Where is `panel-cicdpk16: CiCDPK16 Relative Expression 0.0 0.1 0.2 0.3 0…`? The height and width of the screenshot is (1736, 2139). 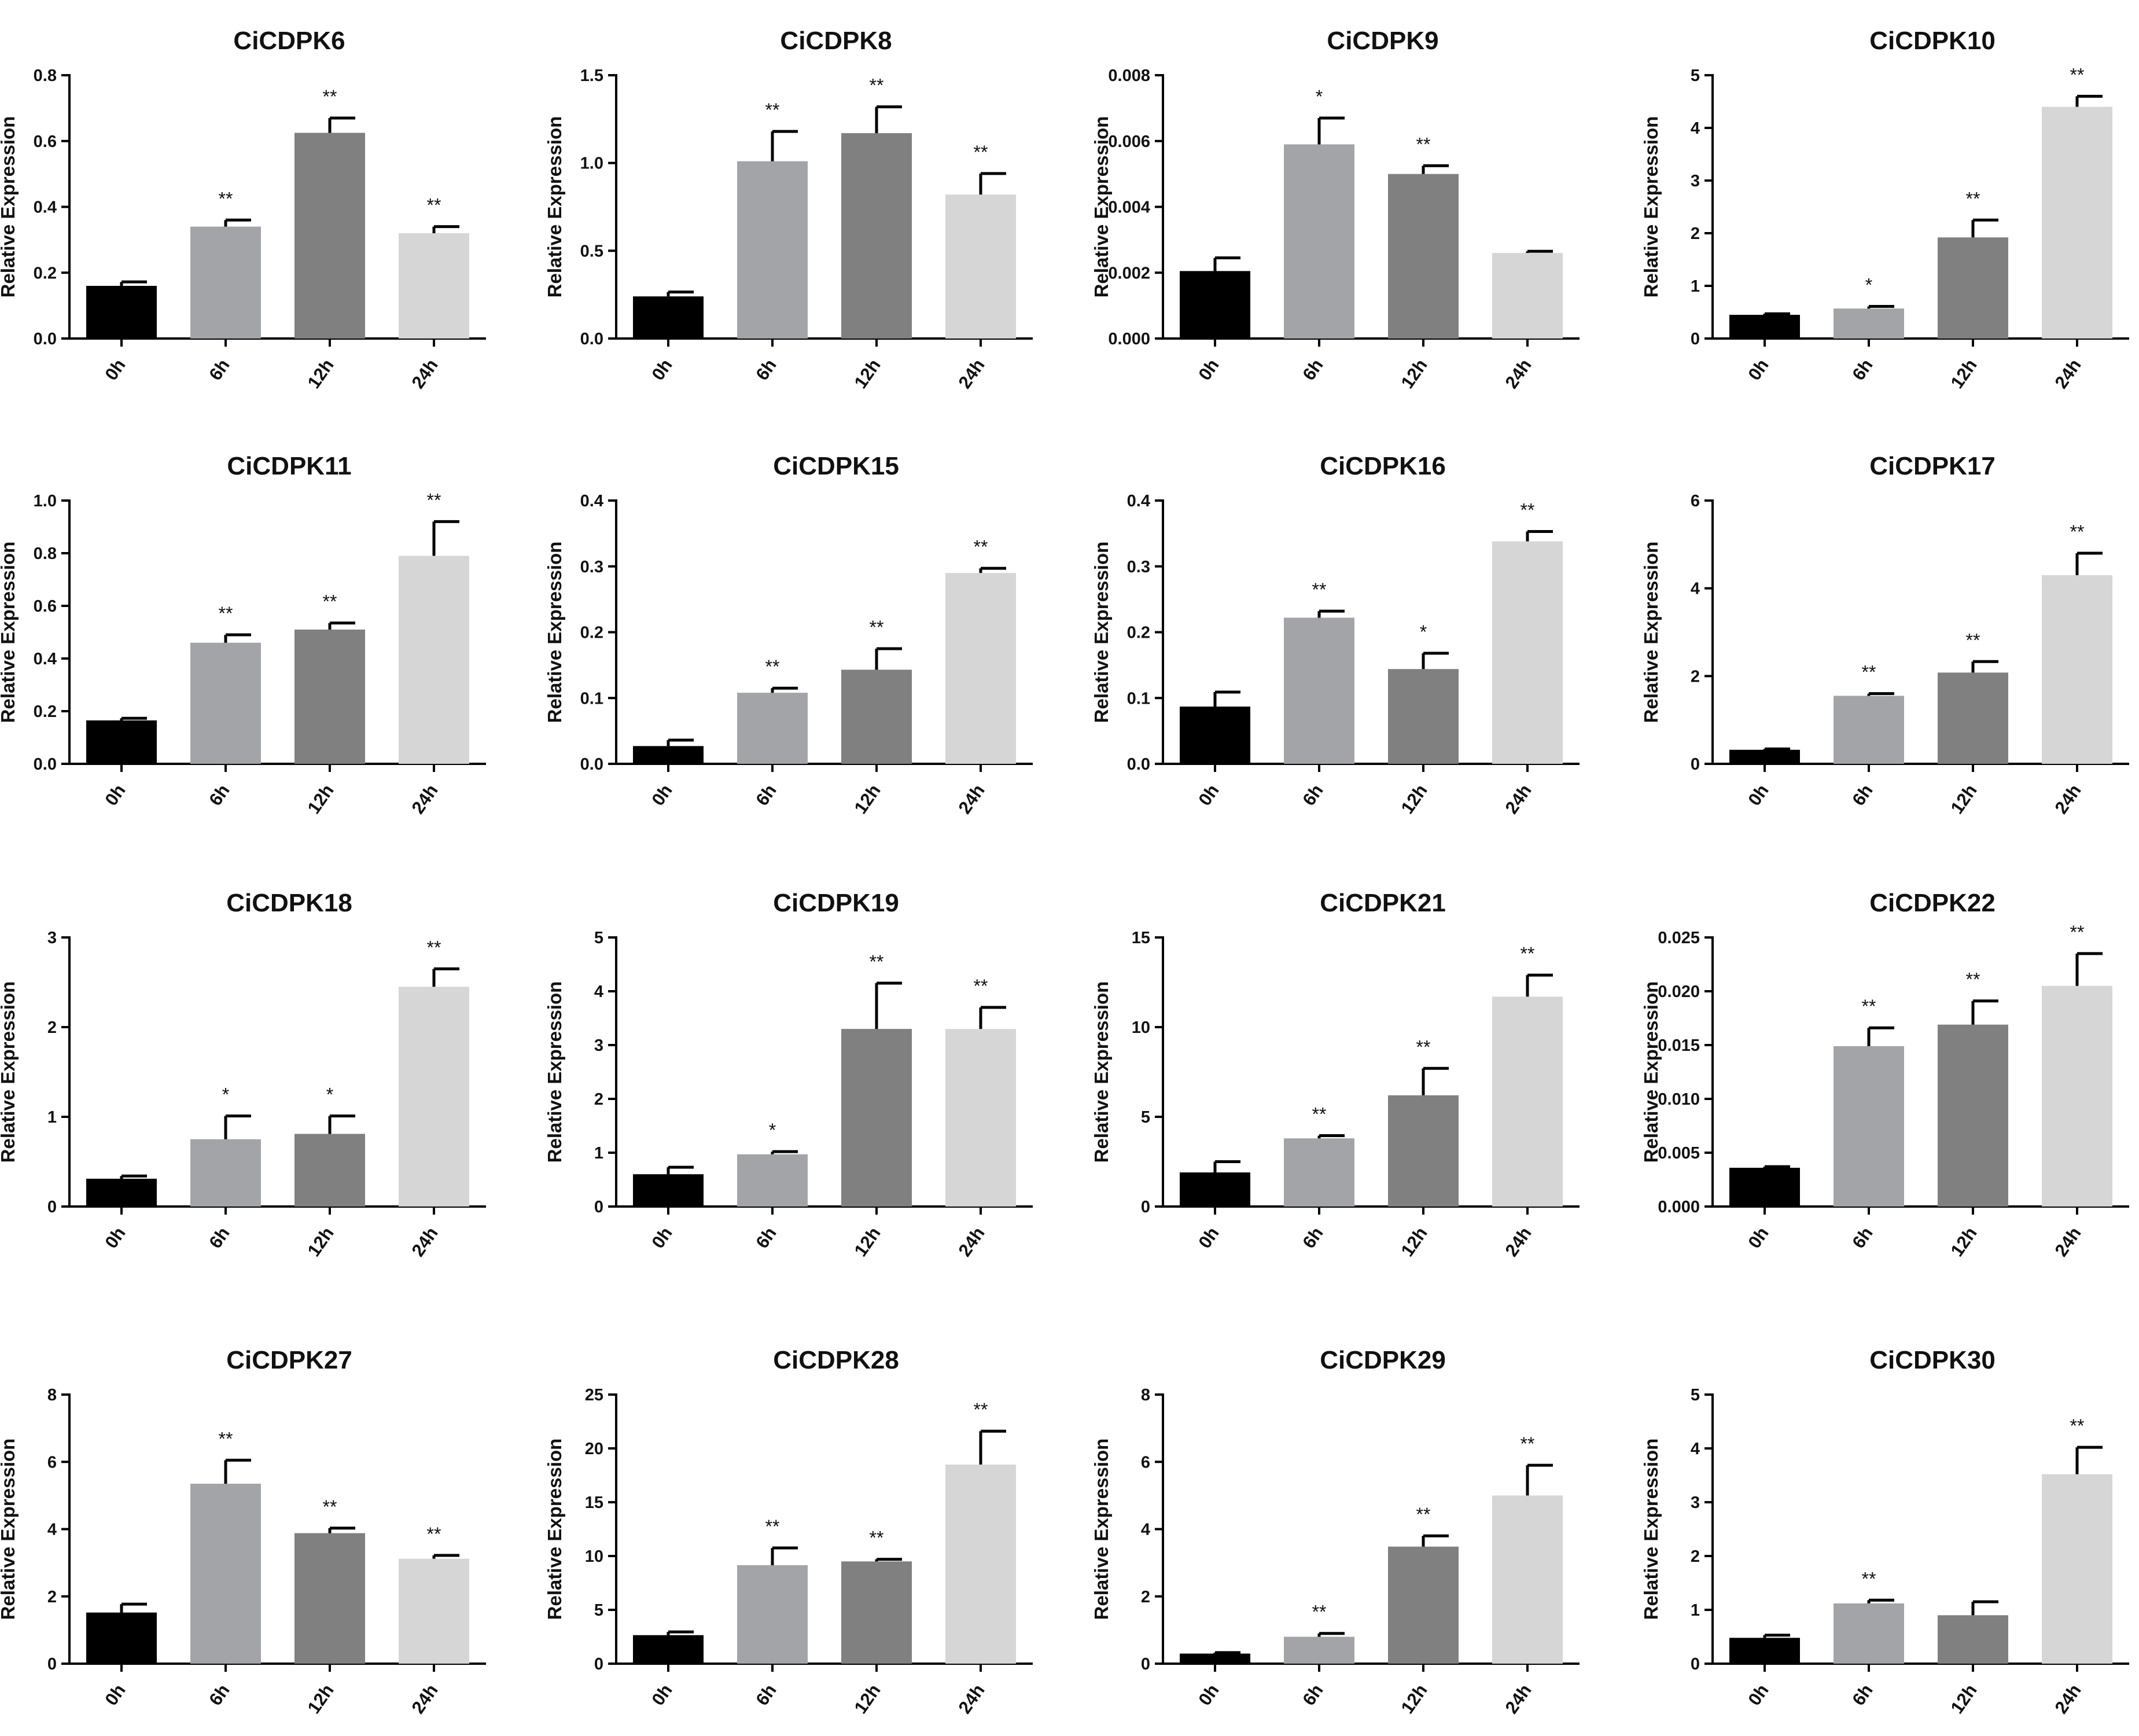
panel-cicdpk16: CiCDPK16 Relative Expression 0.0 0.1 0.2 0.3 0… is located at coordinates (1335, 635).